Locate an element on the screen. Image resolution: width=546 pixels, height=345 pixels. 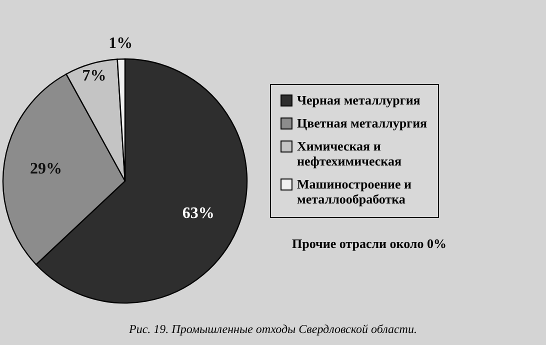
data-label: 29% is located at coordinates (46, 169).